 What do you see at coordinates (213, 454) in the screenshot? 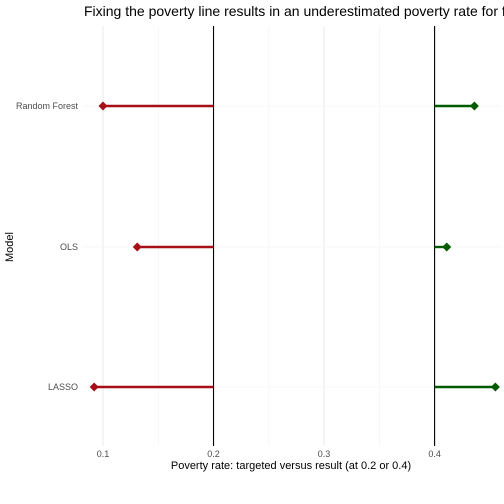
I see `x-tick-label: 0.2` at bounding box center [213, 454].